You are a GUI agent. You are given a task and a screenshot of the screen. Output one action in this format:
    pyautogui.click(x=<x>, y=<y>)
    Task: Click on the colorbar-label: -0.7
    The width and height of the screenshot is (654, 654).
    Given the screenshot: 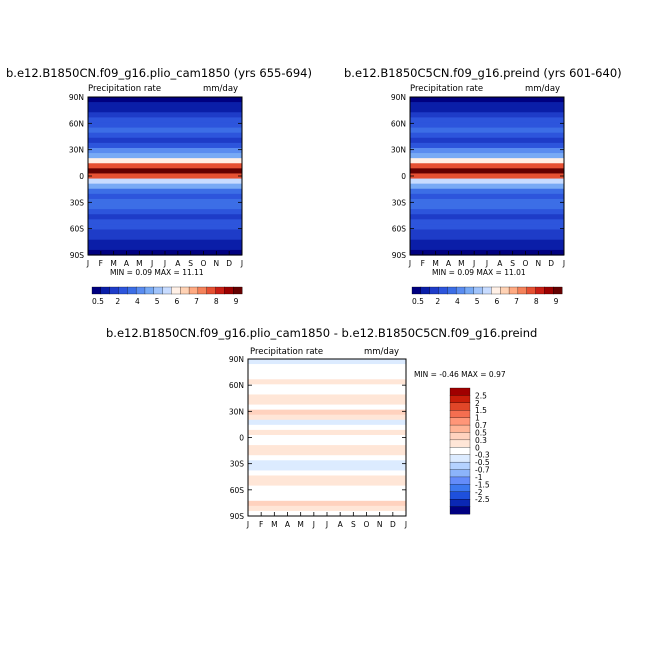 What is the action you would take?
    pyautogui.click(x=482, y=470)
    